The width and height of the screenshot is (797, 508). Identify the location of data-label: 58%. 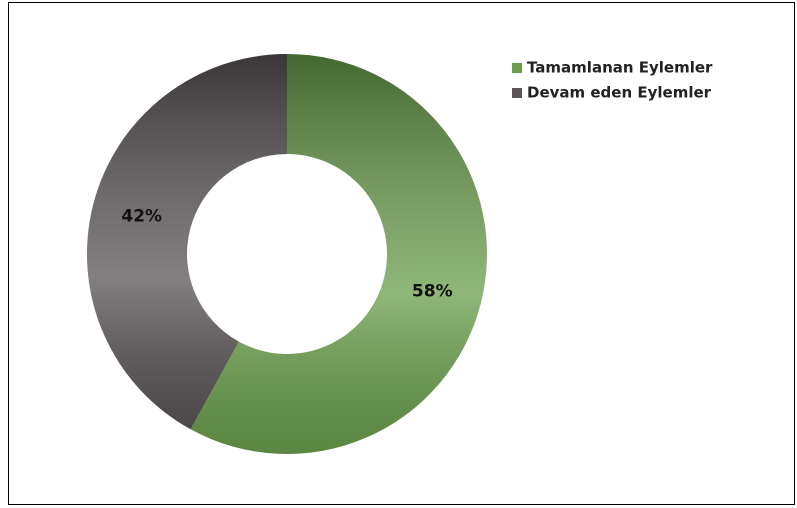
(432, 291).